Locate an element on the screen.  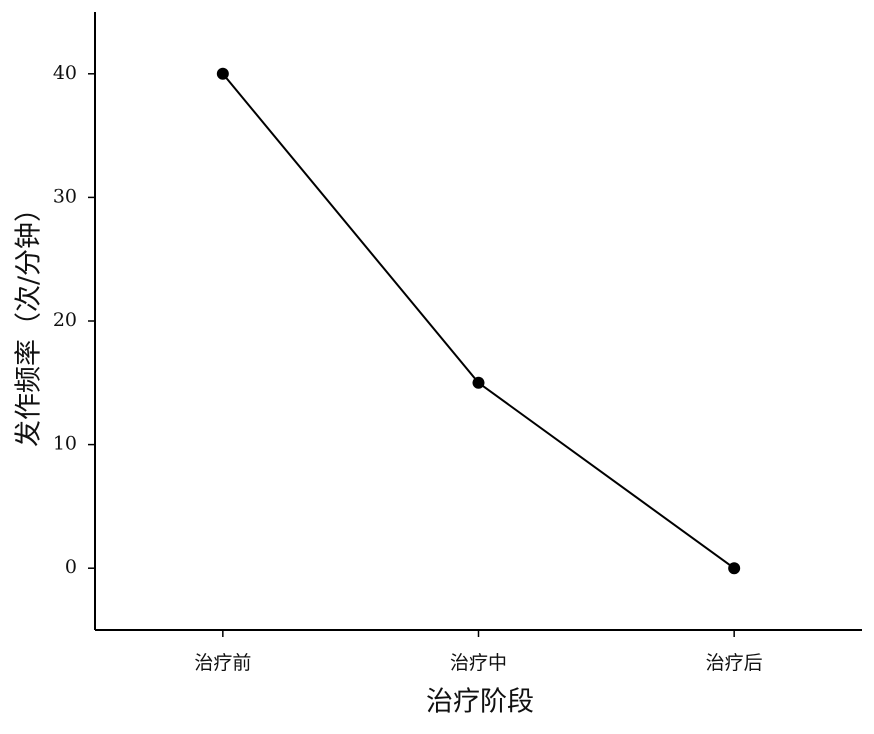
x-tick-label: 治疗前 is located at coordinates (222, 663).